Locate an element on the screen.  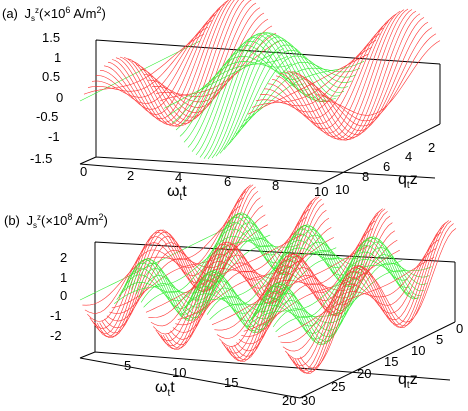
panel-a-ztick: 1.5 is located at coordinates (51, 37).